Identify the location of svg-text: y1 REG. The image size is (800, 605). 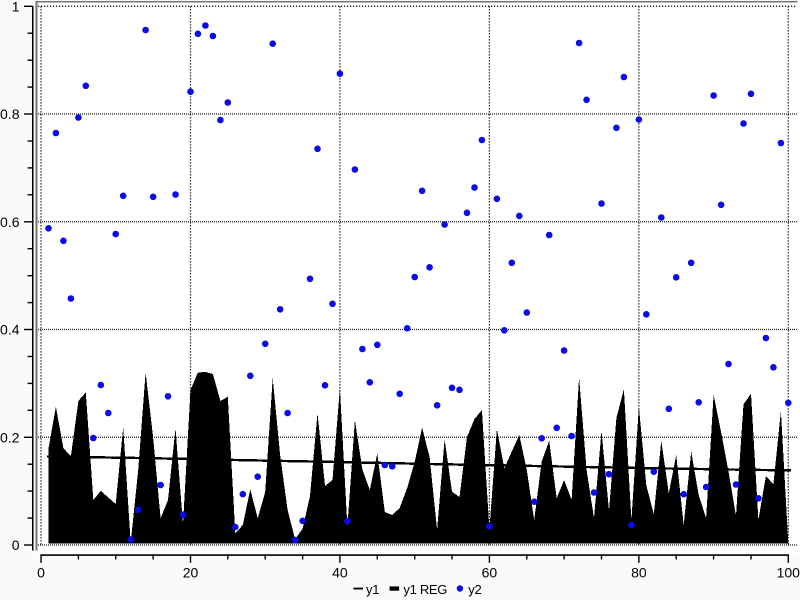
(425, 589).